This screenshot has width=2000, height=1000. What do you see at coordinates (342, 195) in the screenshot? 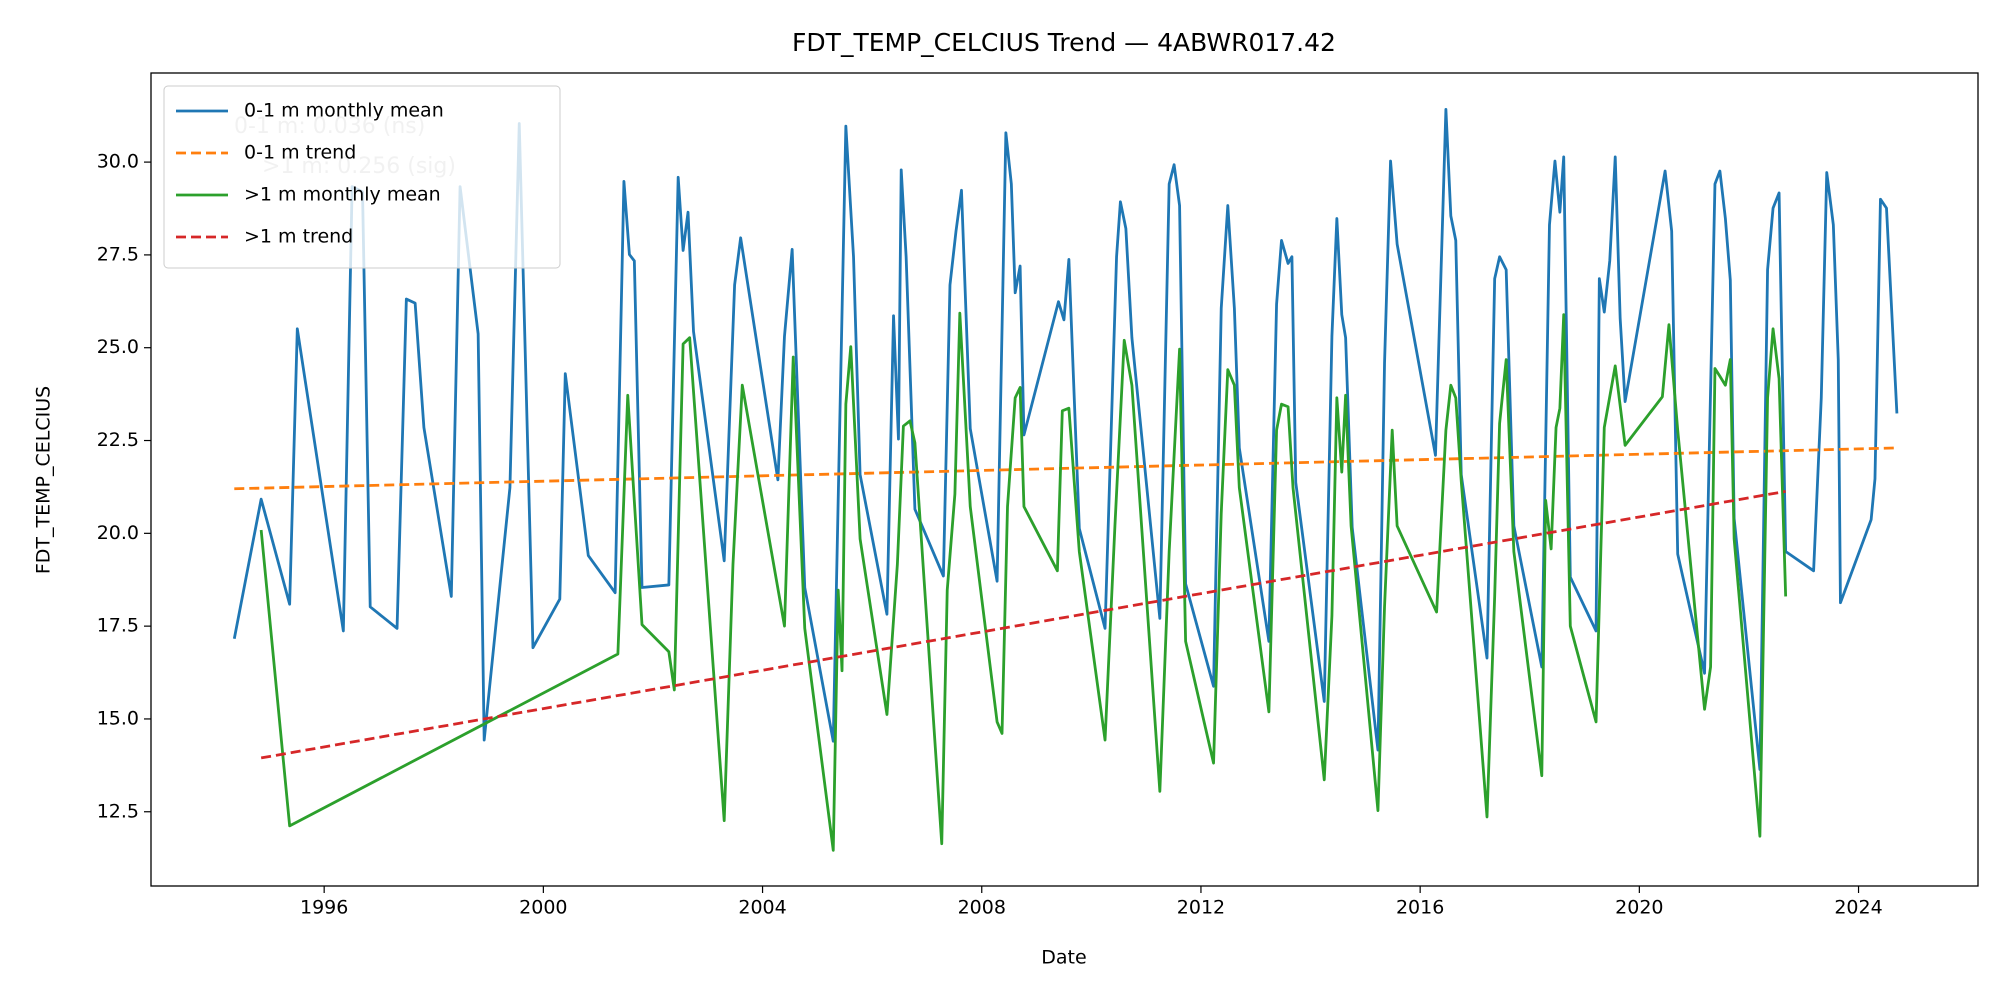
I see `legend-label: >1 m monthly mean` at bounding box center [342, 195].